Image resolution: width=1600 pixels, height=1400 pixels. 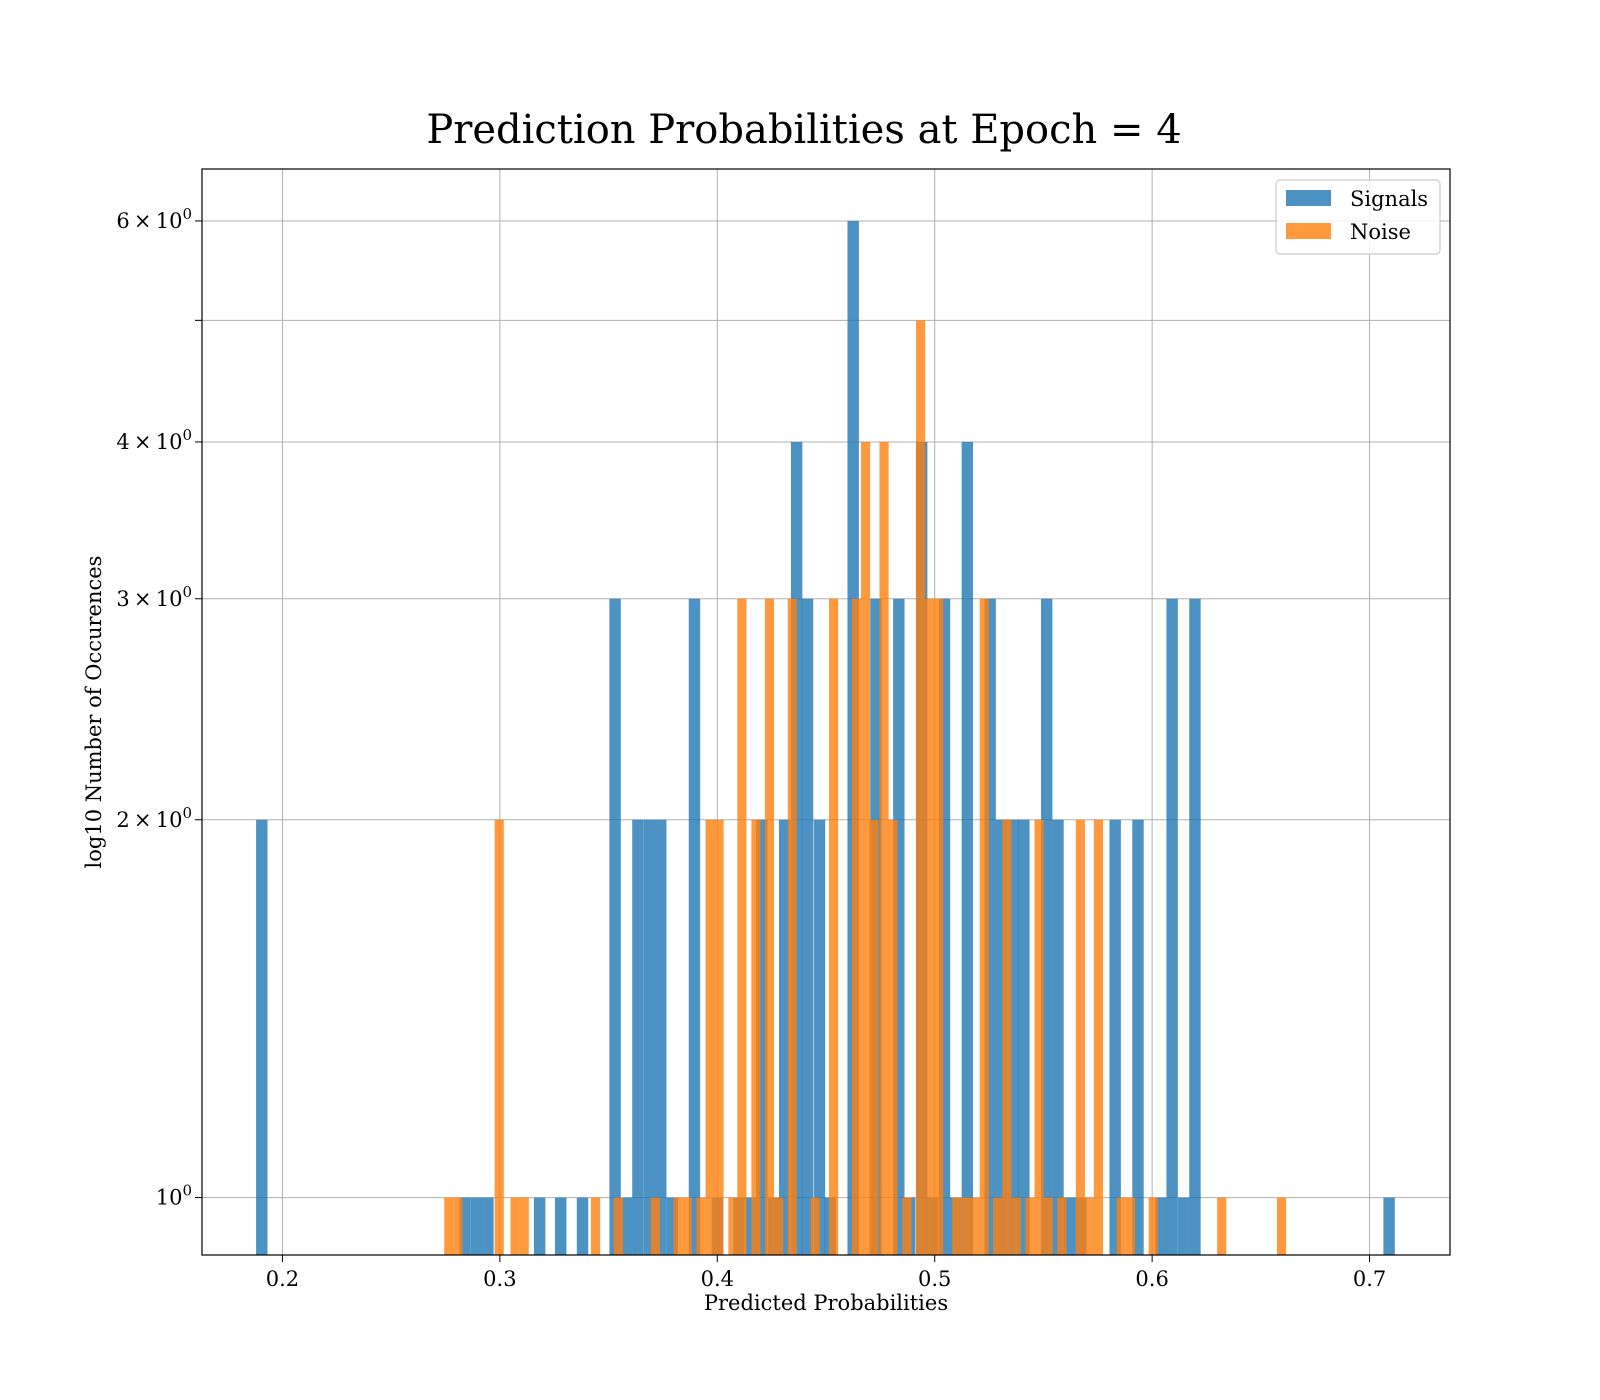 I want to click on y-tick-label: 2 × 100, so click(x=154, y=818).